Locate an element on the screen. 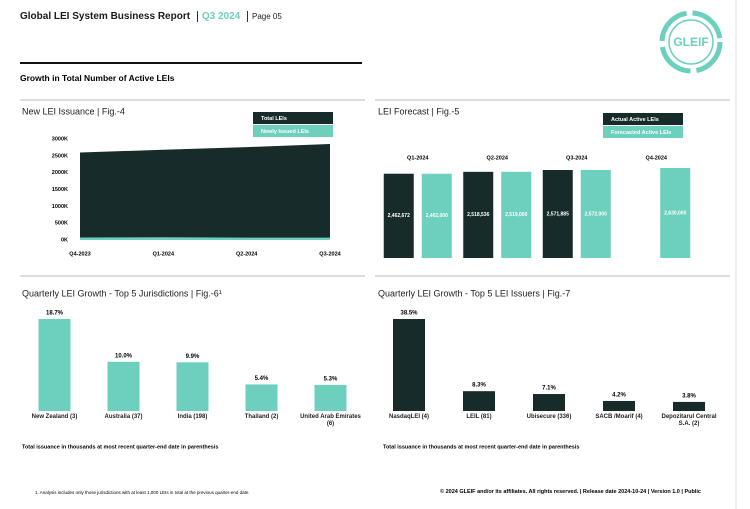 The width and height of the screenshot is (750, 509). x-tick-label: NasdaqLEI (4) is located at coordinates (408, 417).